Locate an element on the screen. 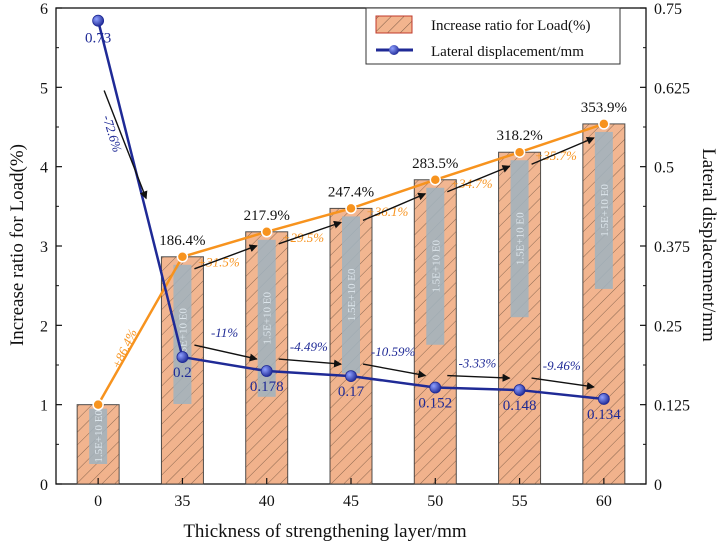  legend-bar-swatch is located at coordinates (394, 24).